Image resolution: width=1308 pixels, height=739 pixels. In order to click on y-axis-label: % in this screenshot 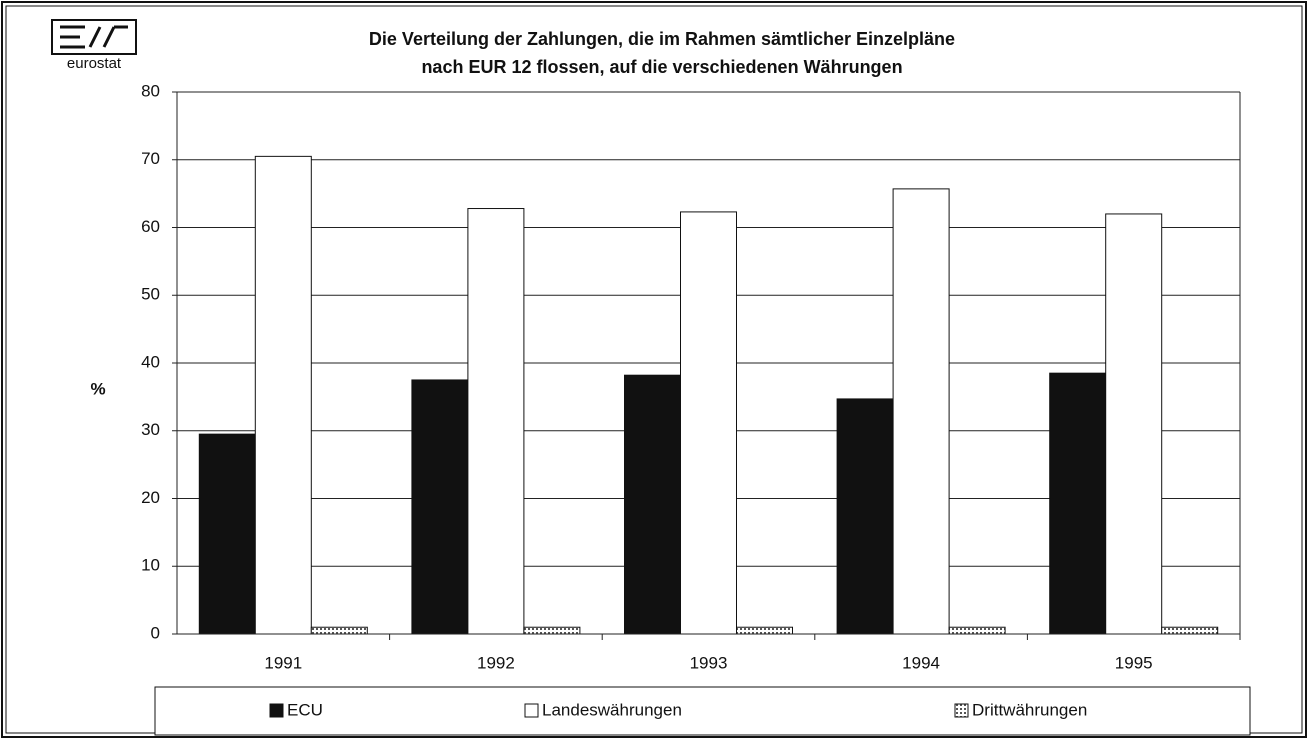, I will do `click(97, 388)`.